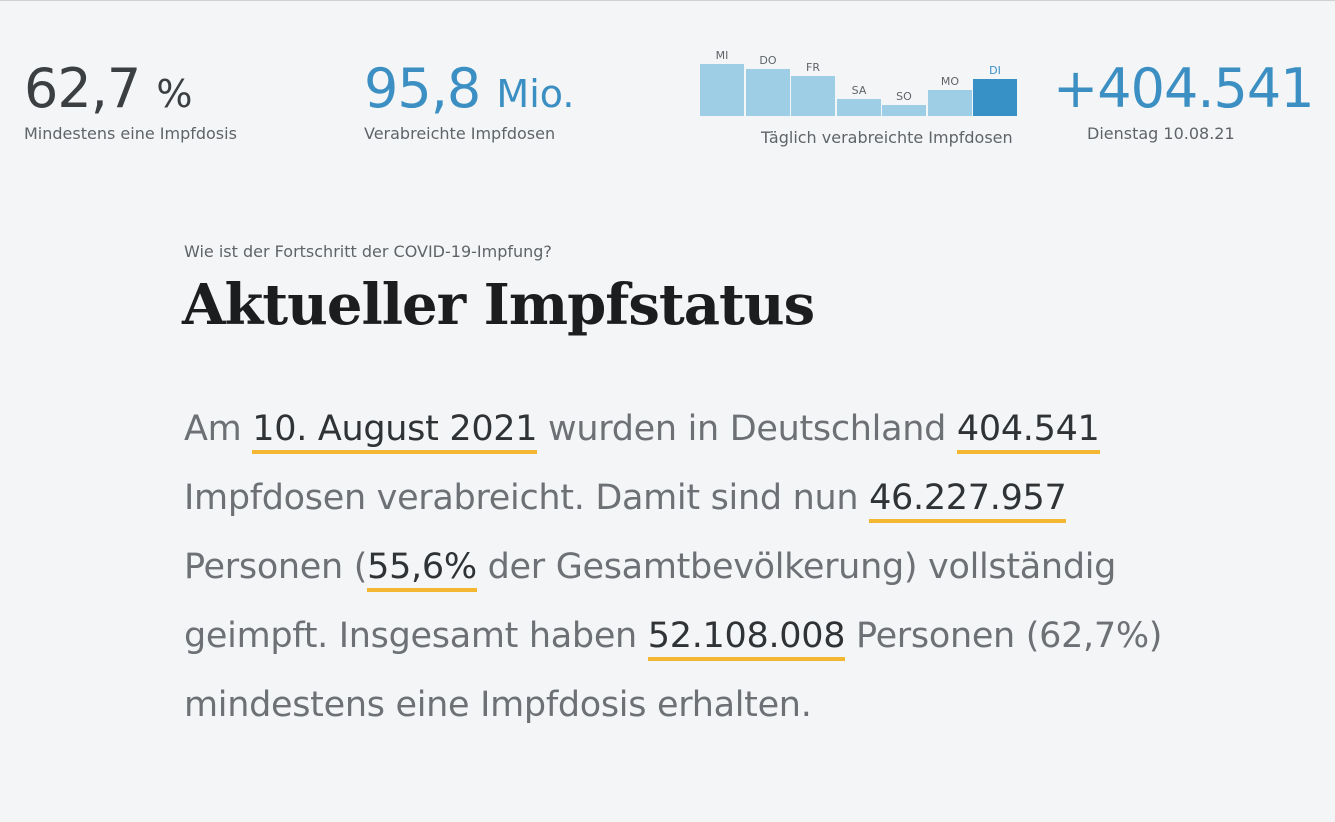 This screenshot has width=1335, height=822. What do you see at coordinates (469, 88) in the screenshot?
I see `stat-total-doses-value: 95,8 Mio.` at bounding box center [469, 88].